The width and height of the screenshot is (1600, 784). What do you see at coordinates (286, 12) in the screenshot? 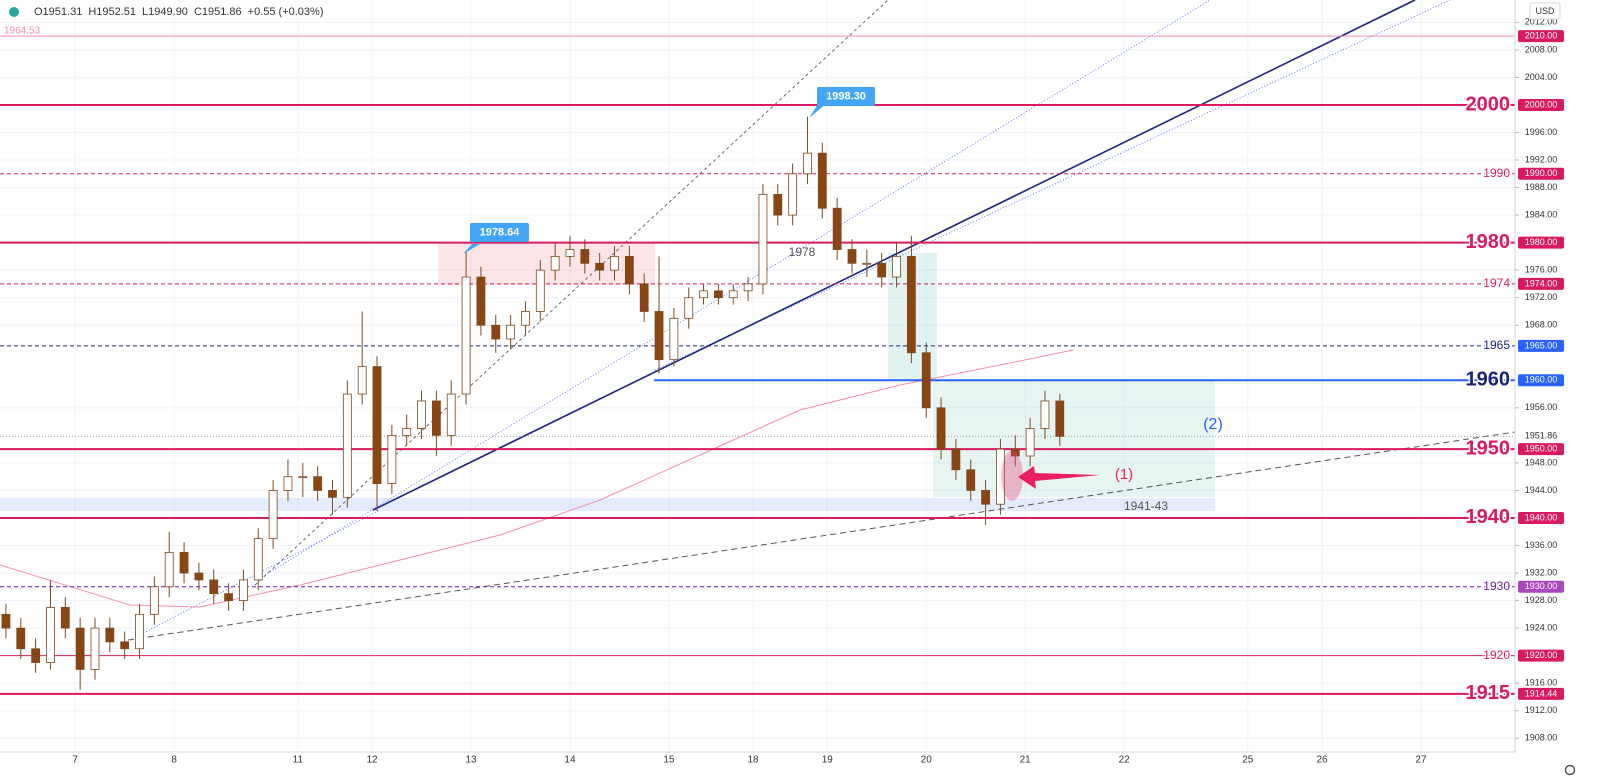
I see `change: +0.55 (+0.03%)` at bounding box center [286, 12].